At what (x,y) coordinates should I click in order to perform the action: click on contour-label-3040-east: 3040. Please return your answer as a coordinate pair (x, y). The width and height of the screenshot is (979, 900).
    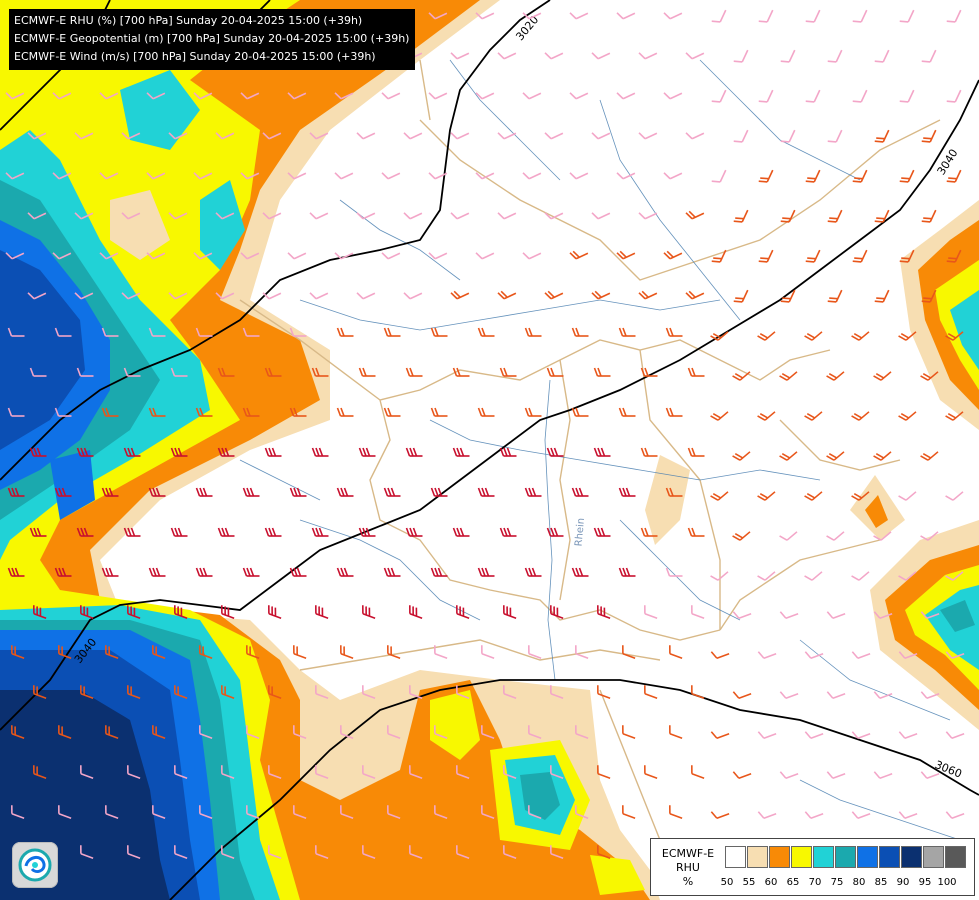
    Looking at the image, I should click on (948, 162).